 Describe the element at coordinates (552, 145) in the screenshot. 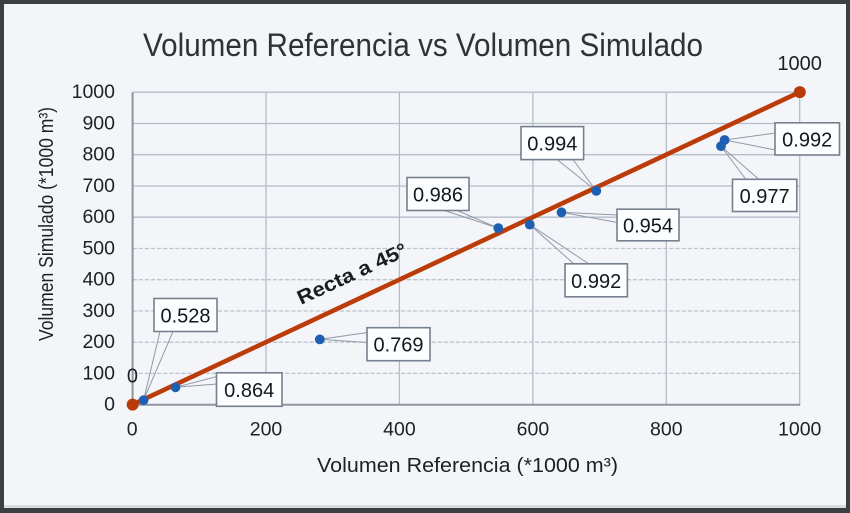

I see `svg-text: 0.994` at that location.